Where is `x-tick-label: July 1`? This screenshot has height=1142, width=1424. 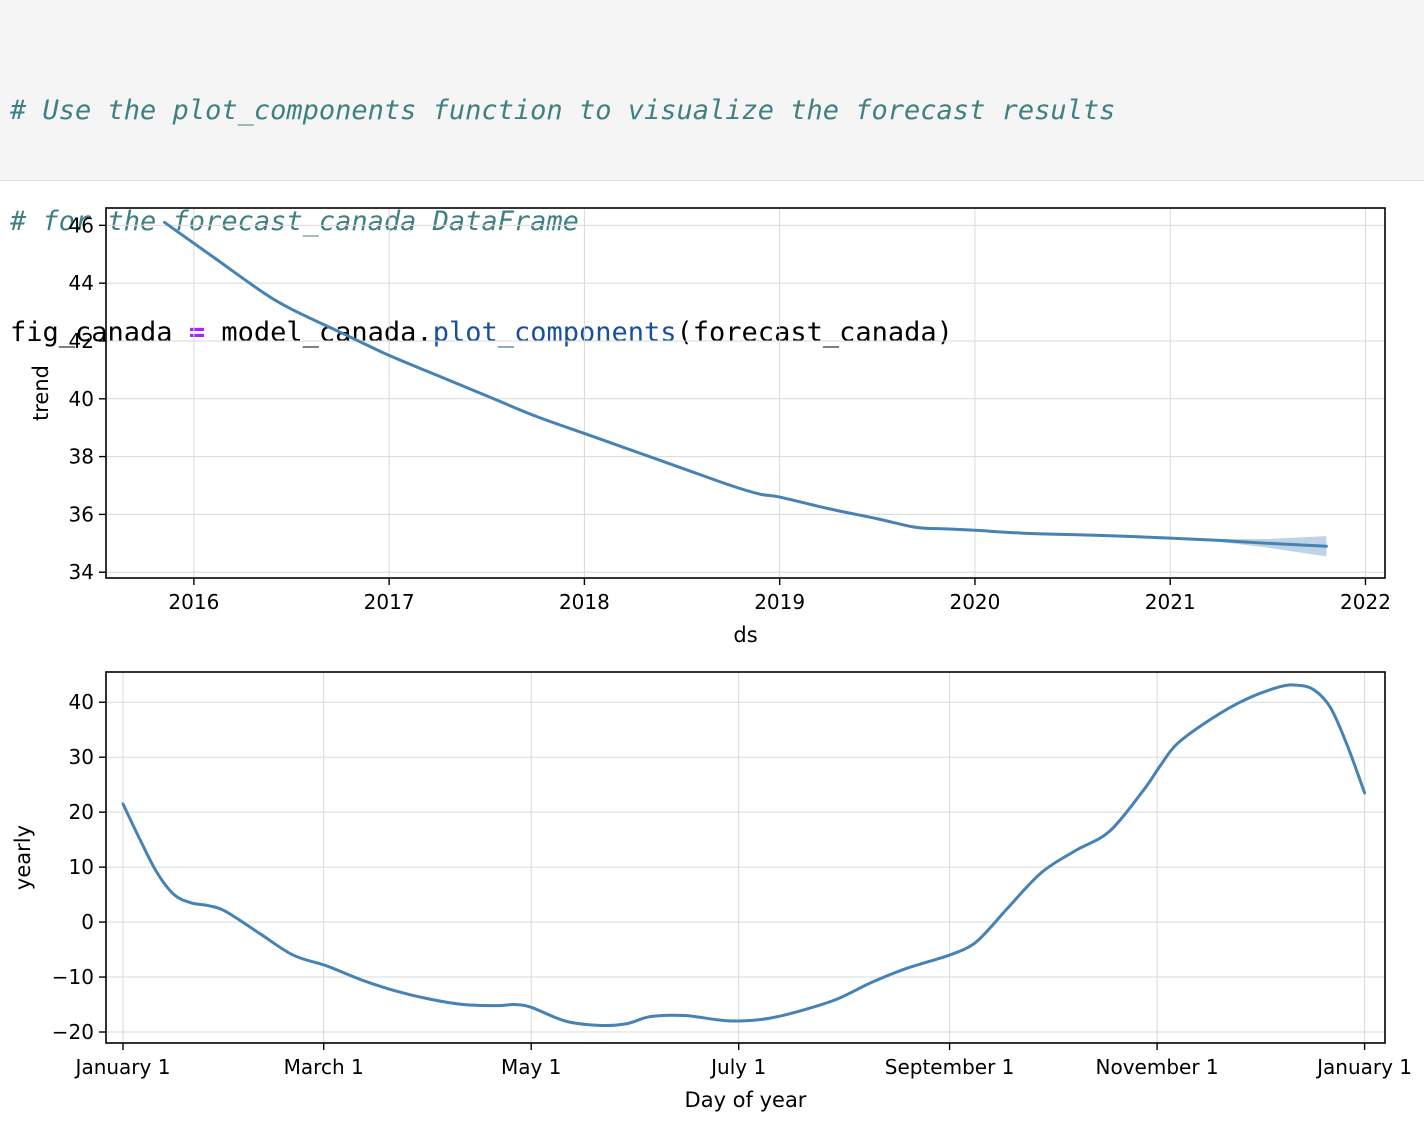
x-tick-label: July 1 is located at coordinates (737, 1067).